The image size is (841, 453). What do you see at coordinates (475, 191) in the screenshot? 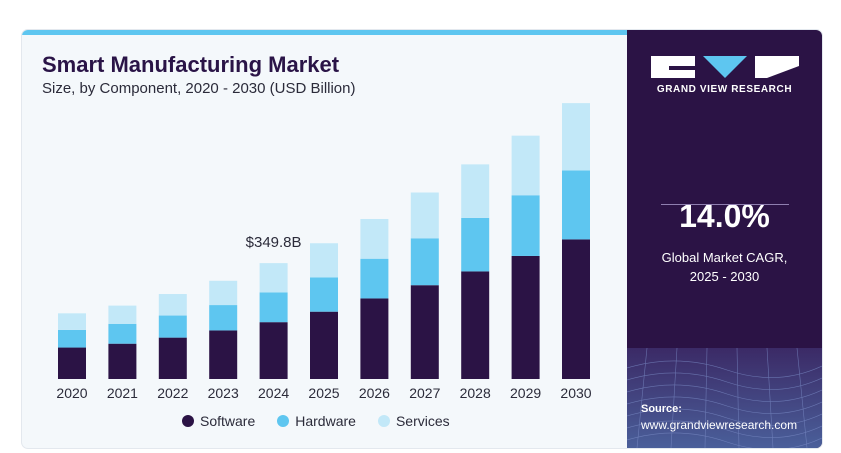
I see `bar-services-2028` at bounding box center [475, 191].